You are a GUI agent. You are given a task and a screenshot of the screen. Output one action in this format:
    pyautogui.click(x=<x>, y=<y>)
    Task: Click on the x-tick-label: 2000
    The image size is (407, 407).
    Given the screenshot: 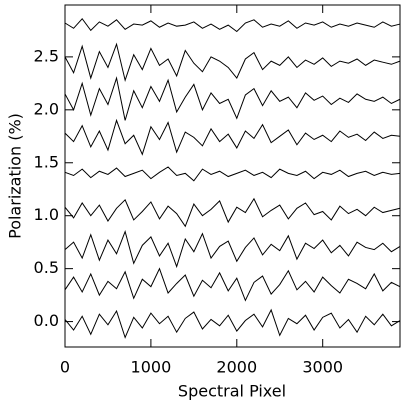 What is the action you would take?
    pyautogui.click(x=236, y=367)
    